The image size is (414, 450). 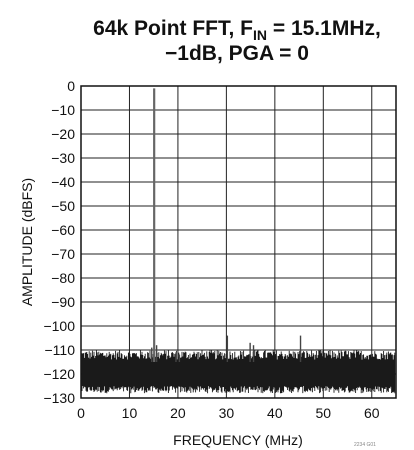 I want to click on x-tick-label: 30, so click(x=227, y=413).